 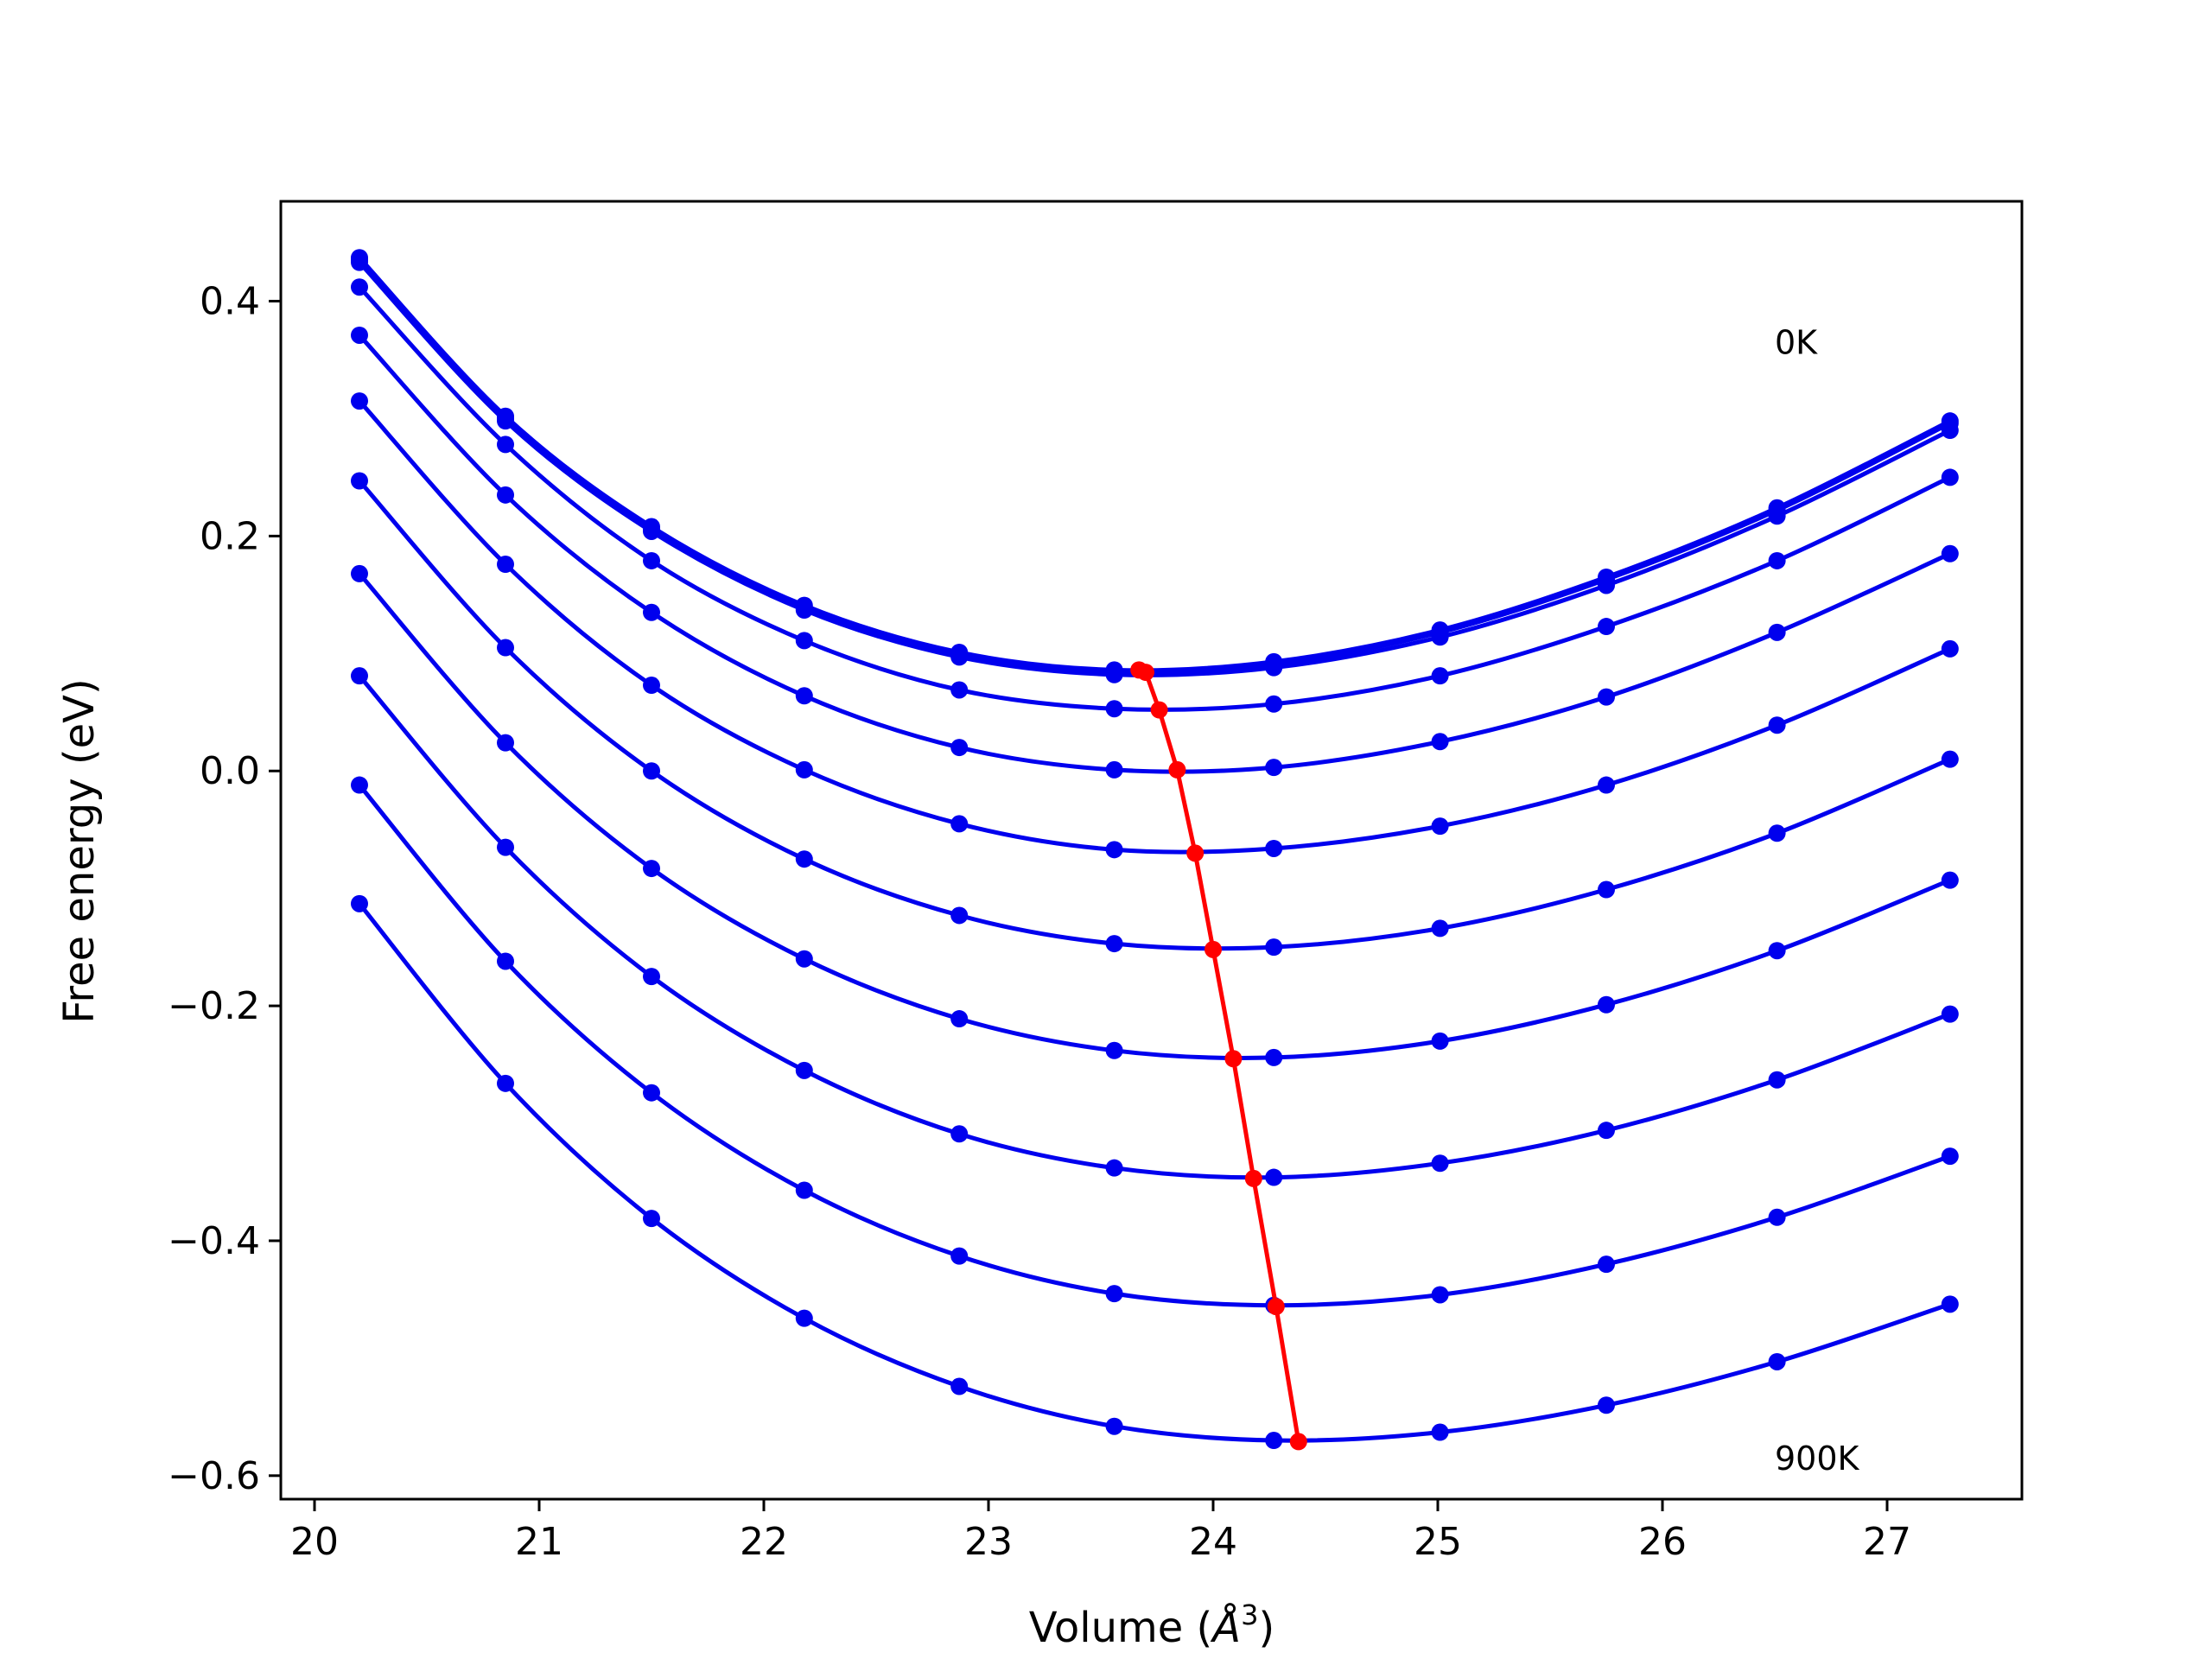 What do you see at coordinates (988, 1542) in the screenshot?
I see `x-tick-label: 23` at bounding box center [988, 1542].